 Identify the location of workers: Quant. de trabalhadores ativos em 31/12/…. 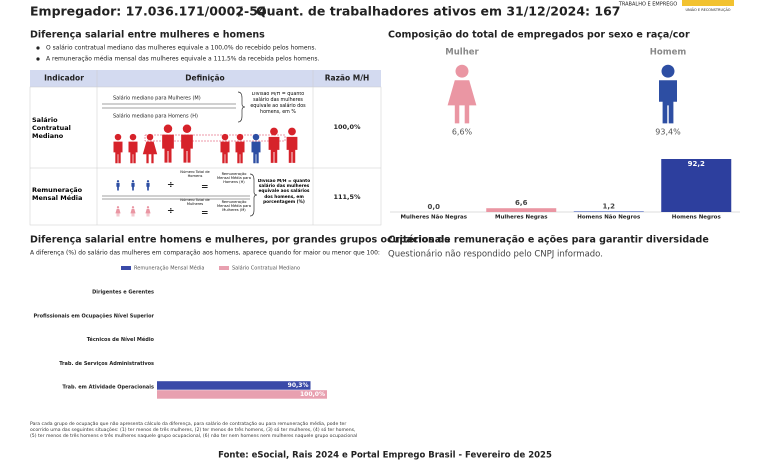
(438, 11).